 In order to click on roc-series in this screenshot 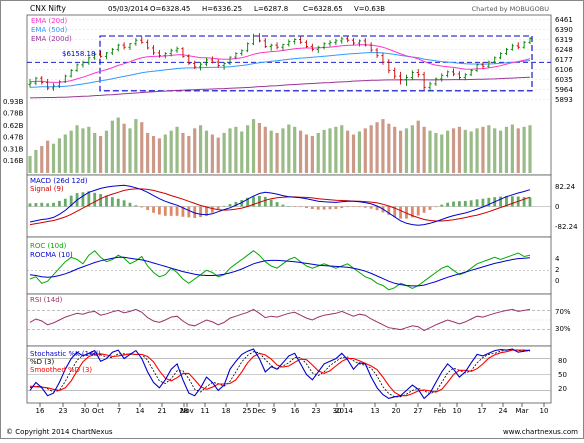, I will do `click(289, 270)`.